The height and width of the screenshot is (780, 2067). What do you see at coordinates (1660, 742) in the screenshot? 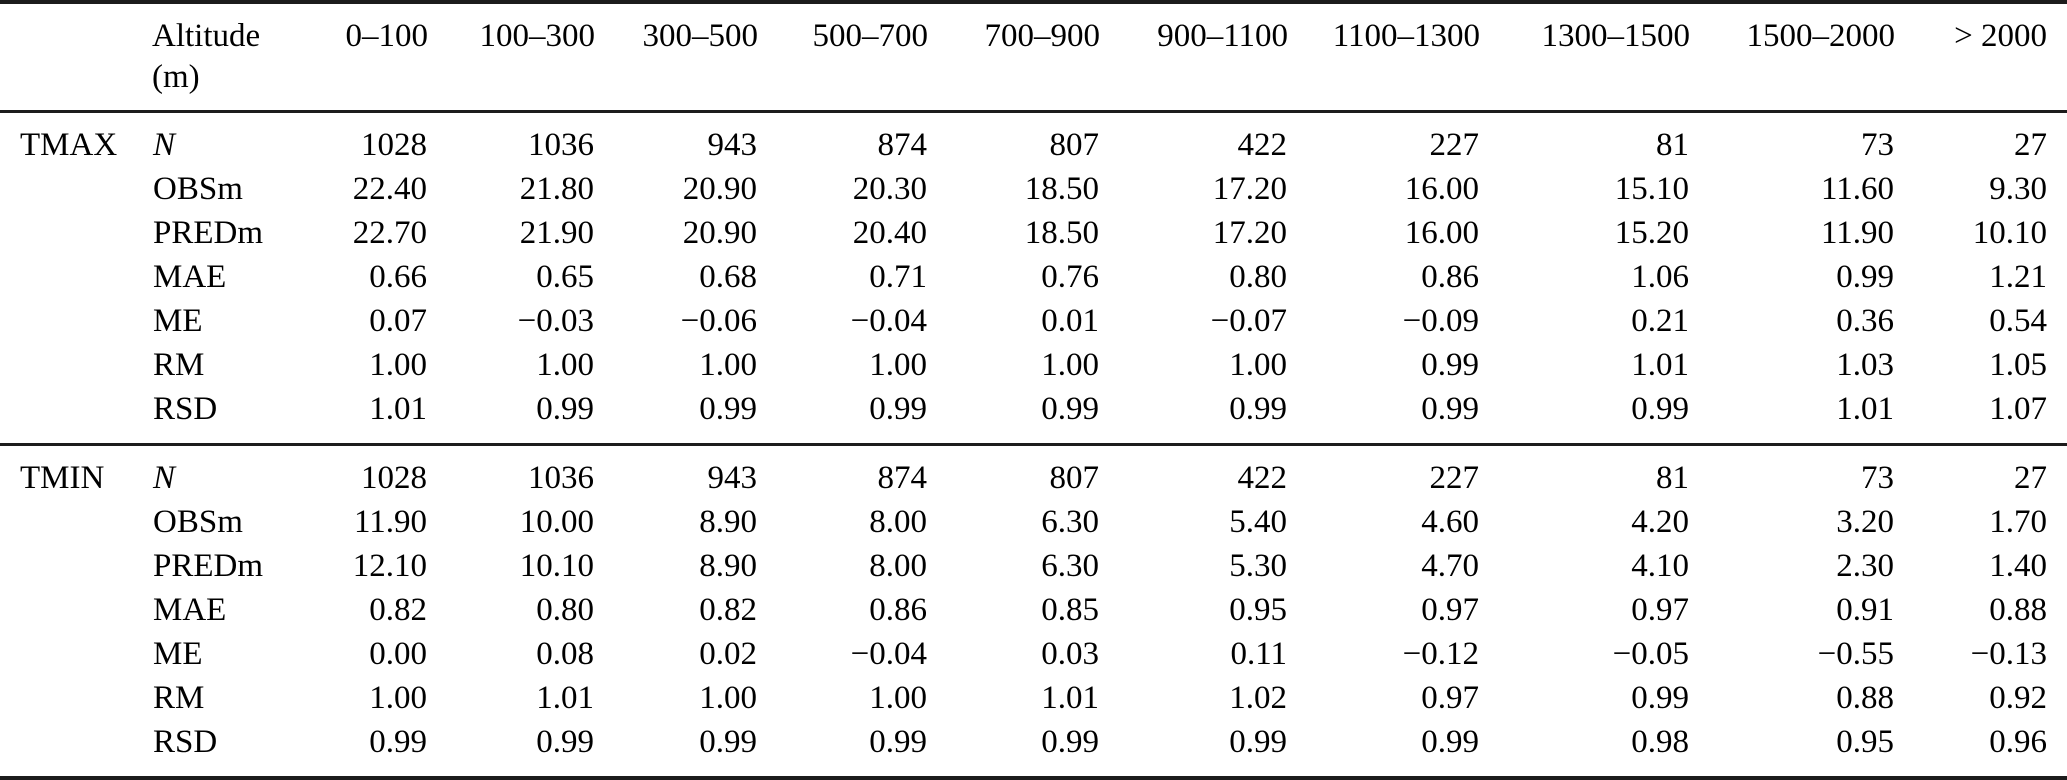
I see `value-cell: 0.98` at bounding box center [1660, 742].